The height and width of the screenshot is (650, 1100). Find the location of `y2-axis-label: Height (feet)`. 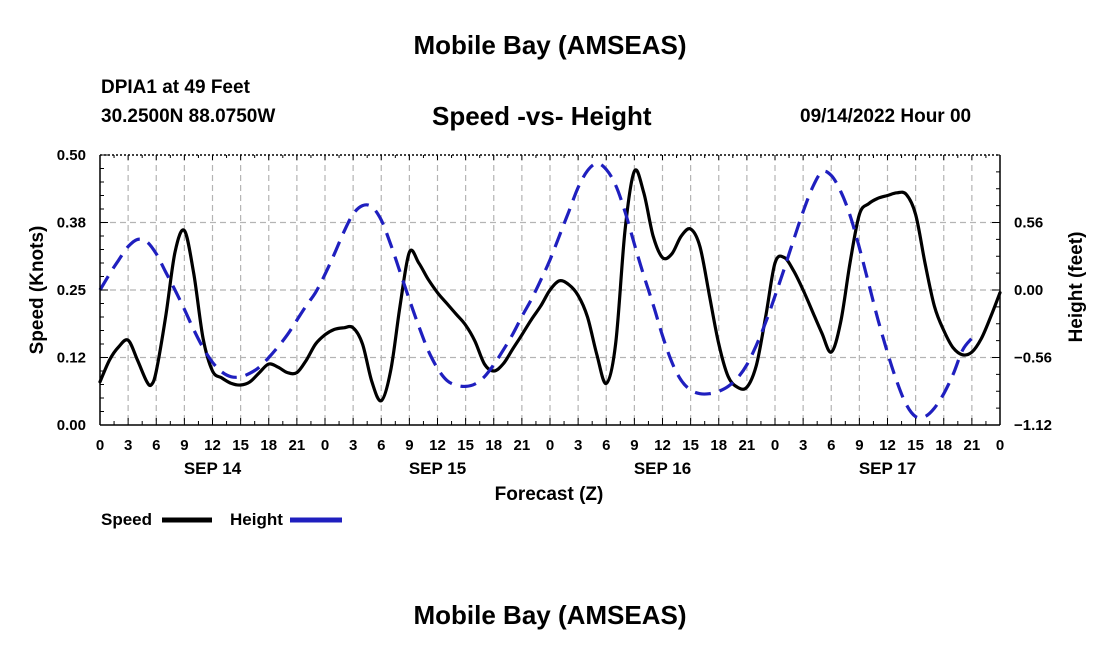

y2-axis-label: Height (feet) is located at coordinates (1076, 287).